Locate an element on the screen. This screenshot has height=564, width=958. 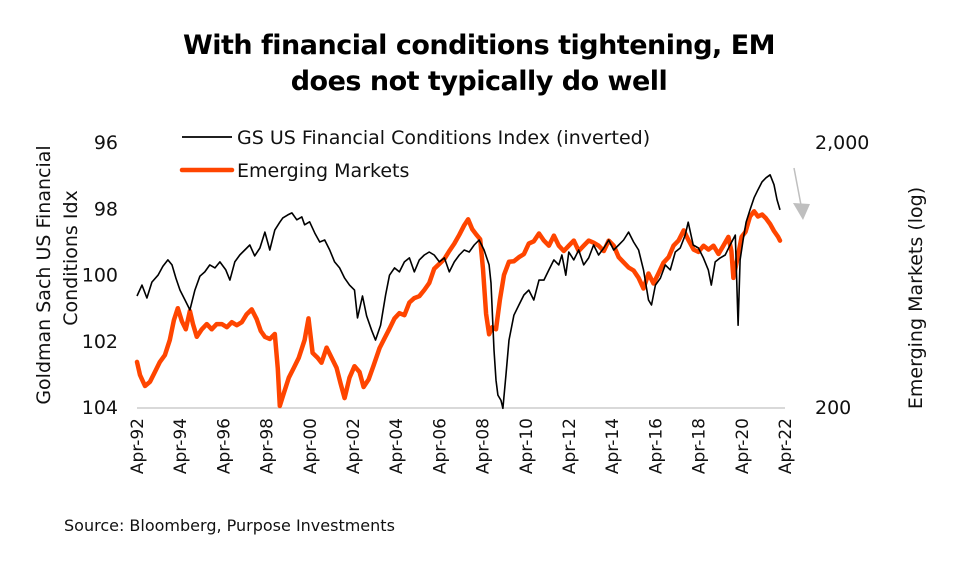
legend-label-emerging-markets: Emerging Markets is located at coordinates (323, 171).